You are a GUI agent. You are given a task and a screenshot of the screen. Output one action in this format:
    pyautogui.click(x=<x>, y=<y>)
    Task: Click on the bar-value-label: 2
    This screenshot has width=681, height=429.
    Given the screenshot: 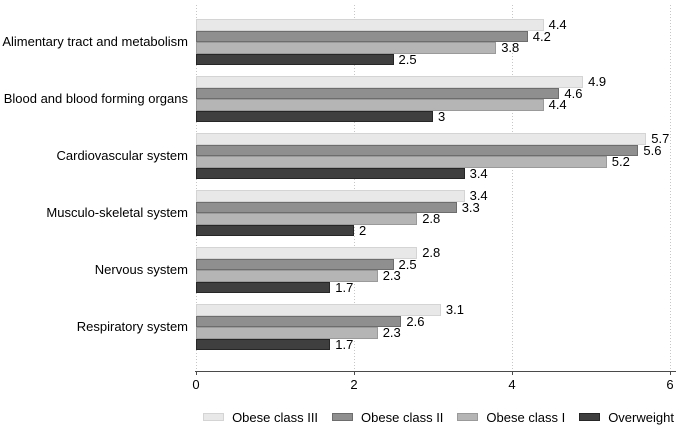 What is the action you would take?
    pyautogui.click(x=363, y=230)
    